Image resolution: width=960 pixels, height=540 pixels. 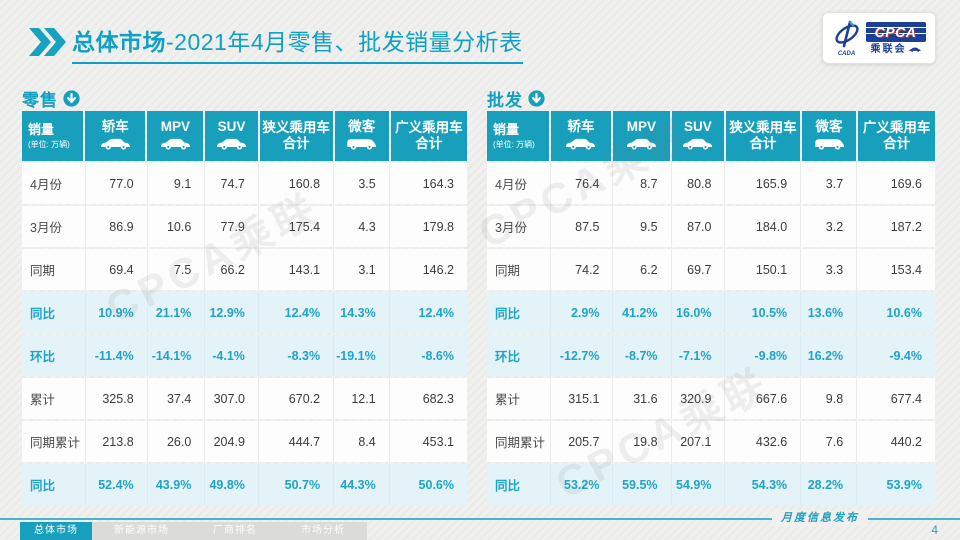 I want to click on double-chevron-icon, so click(x=47, y=42).